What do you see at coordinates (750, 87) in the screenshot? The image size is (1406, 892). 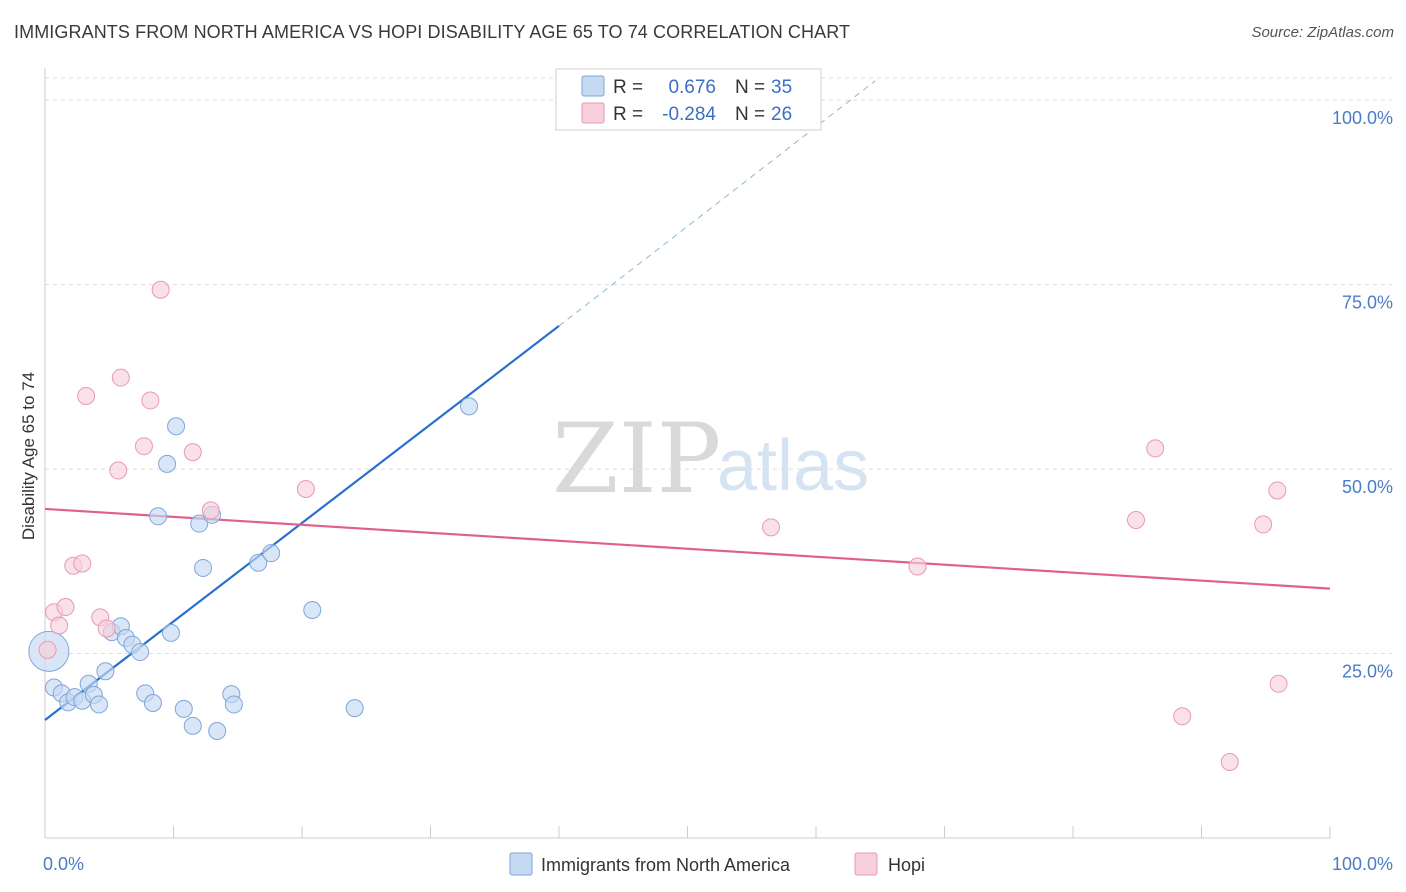 I see `stats-n-label-1: N =` at bounding box center [750, 87].